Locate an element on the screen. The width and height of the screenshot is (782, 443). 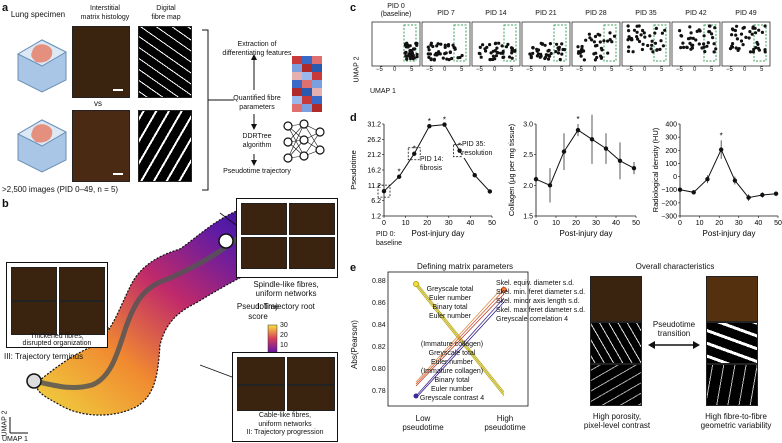
e-left-title: Defining matrix parameters is located at coordinates (465, 266).